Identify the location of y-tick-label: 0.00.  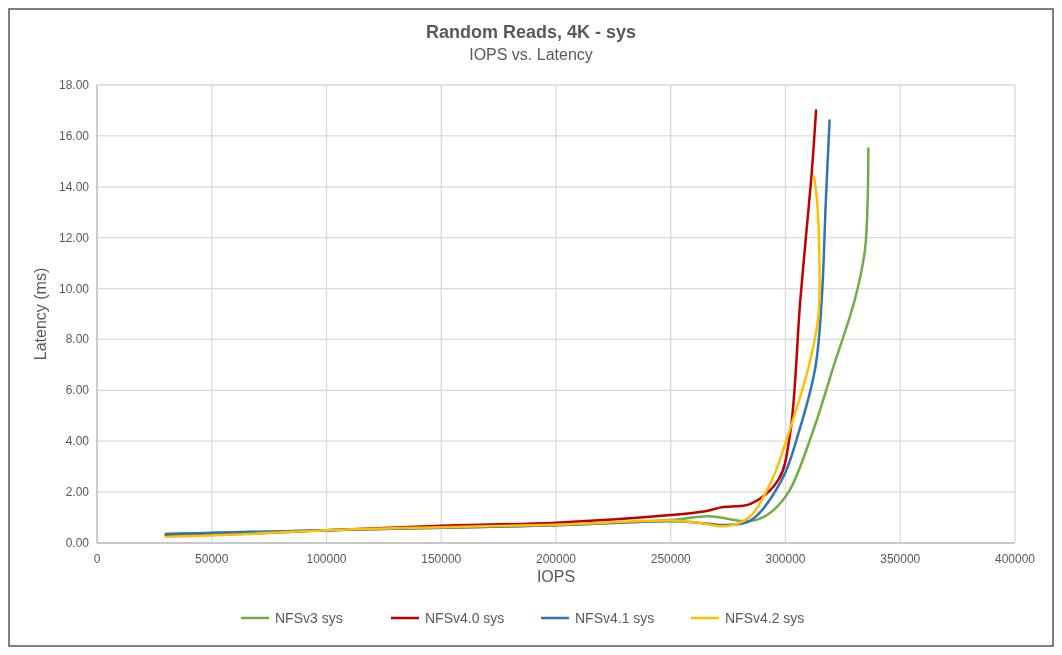
(77, 543).